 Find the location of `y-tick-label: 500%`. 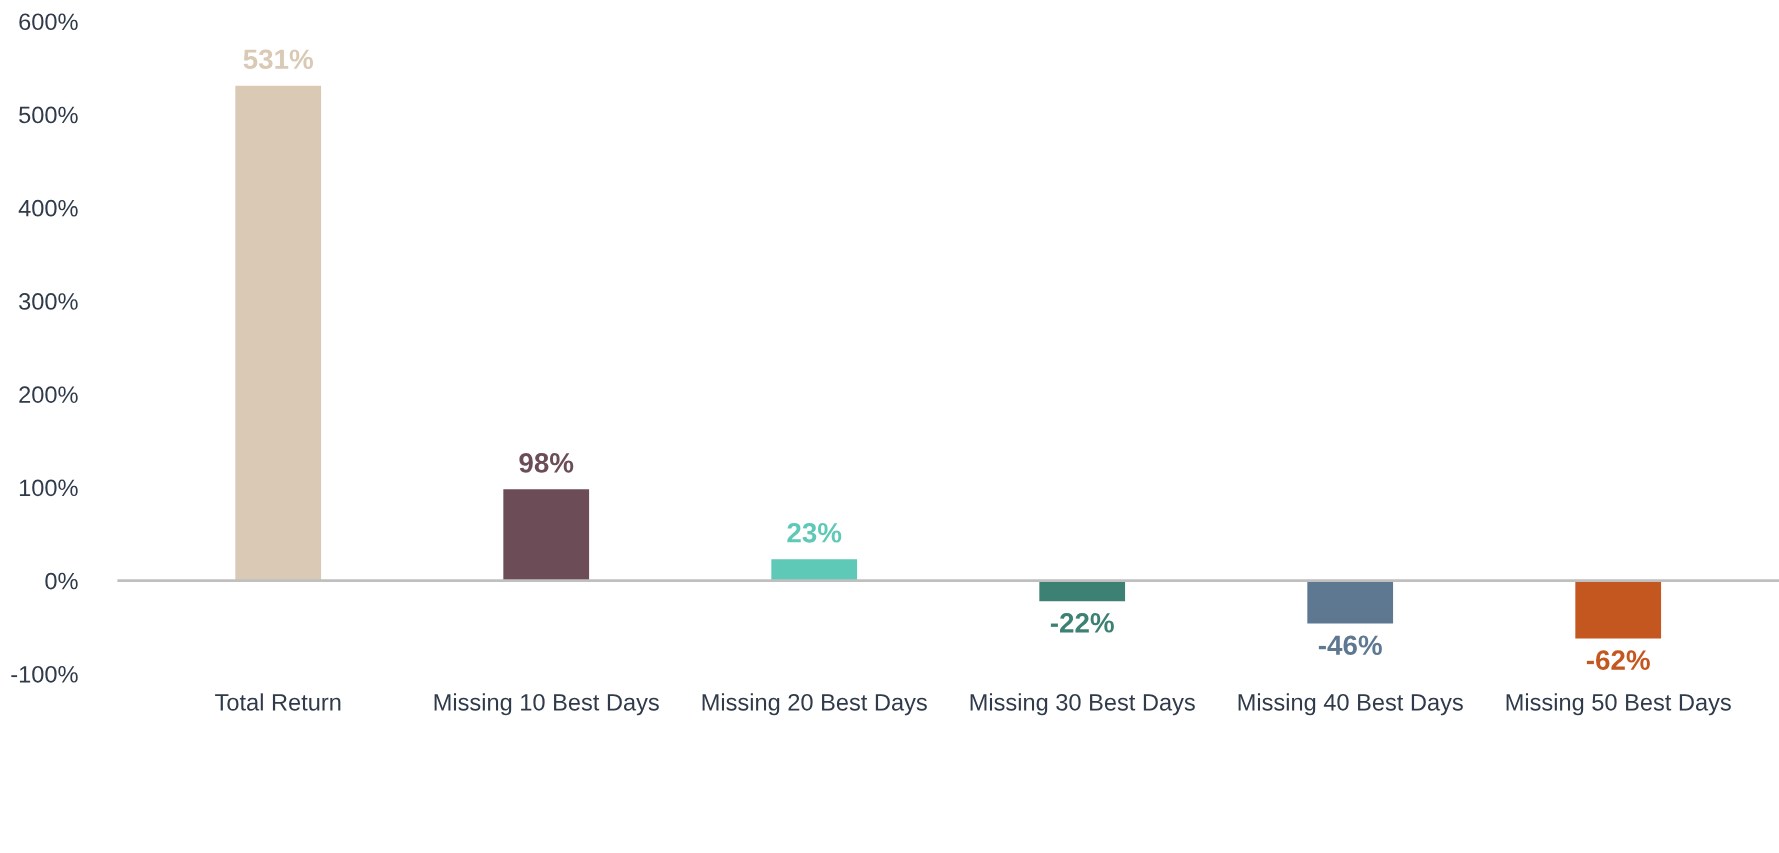

y-tick-label: 500% is located at coordinates (48, 115).